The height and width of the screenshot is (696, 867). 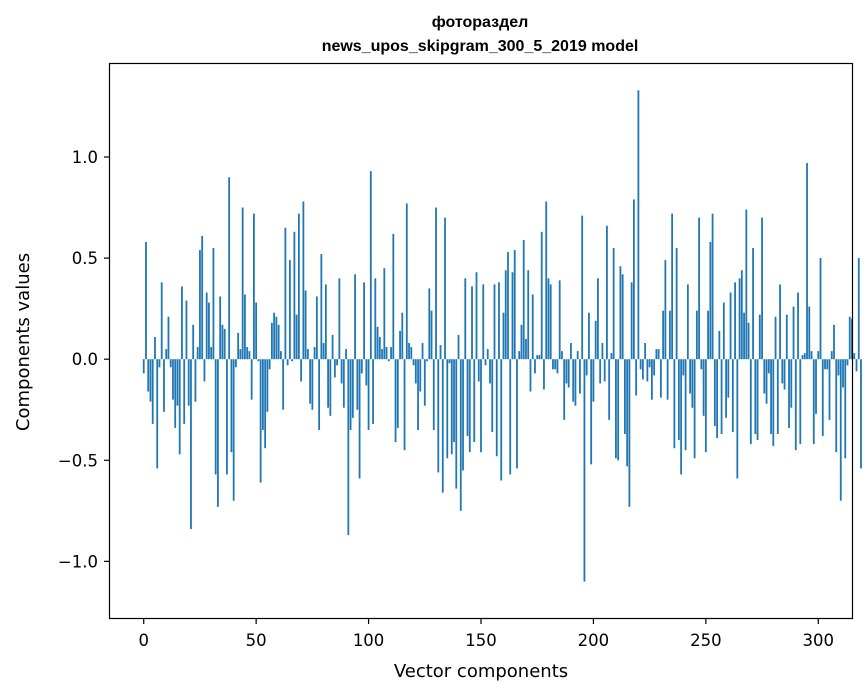 What do you see at coordinates (78, 460) in the screenshot?
I see `y-tick-label: −0.5` at bounding box center [78, 460].